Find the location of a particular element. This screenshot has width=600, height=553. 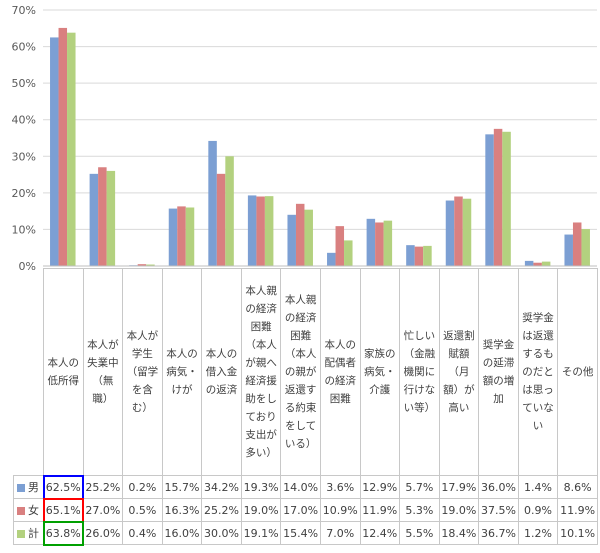

value-cell: 11.9% is located at coordinates (577, 510).